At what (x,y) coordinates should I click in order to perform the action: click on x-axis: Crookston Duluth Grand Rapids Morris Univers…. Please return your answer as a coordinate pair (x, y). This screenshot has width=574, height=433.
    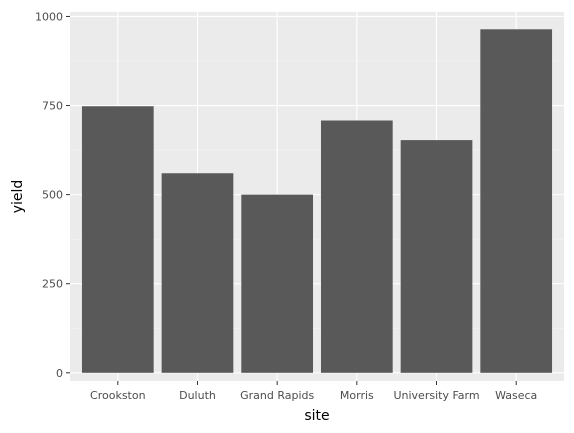
    Looking at the image, I should click on (313, 391).